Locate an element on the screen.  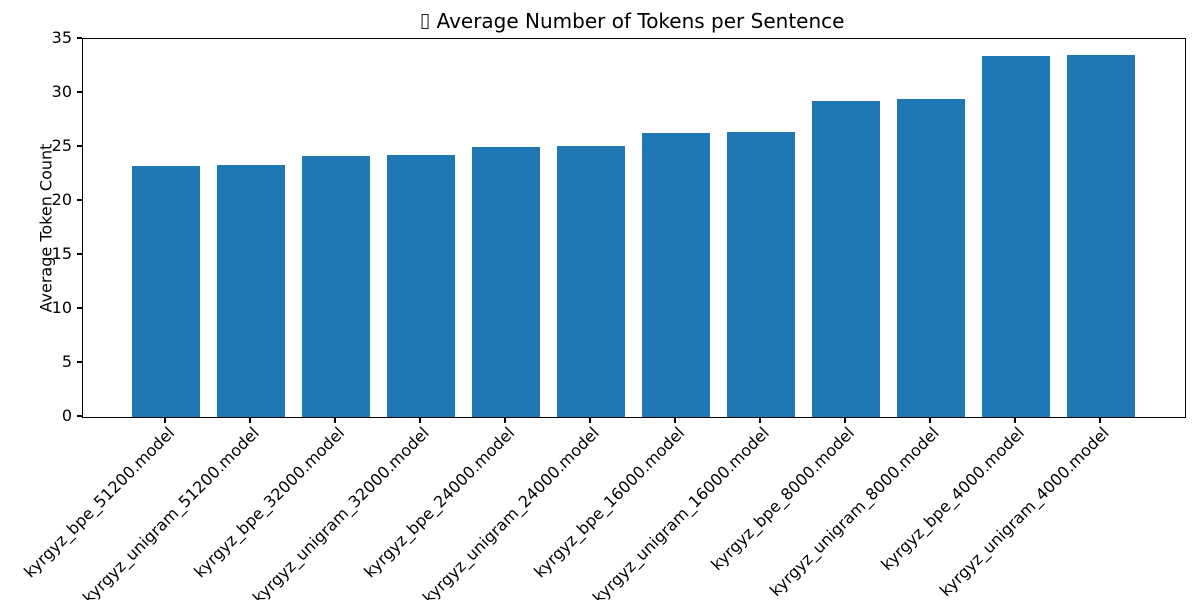
x-tick-label: kyrgyz_unigram_24000.model is located at coordinates (510, 511).